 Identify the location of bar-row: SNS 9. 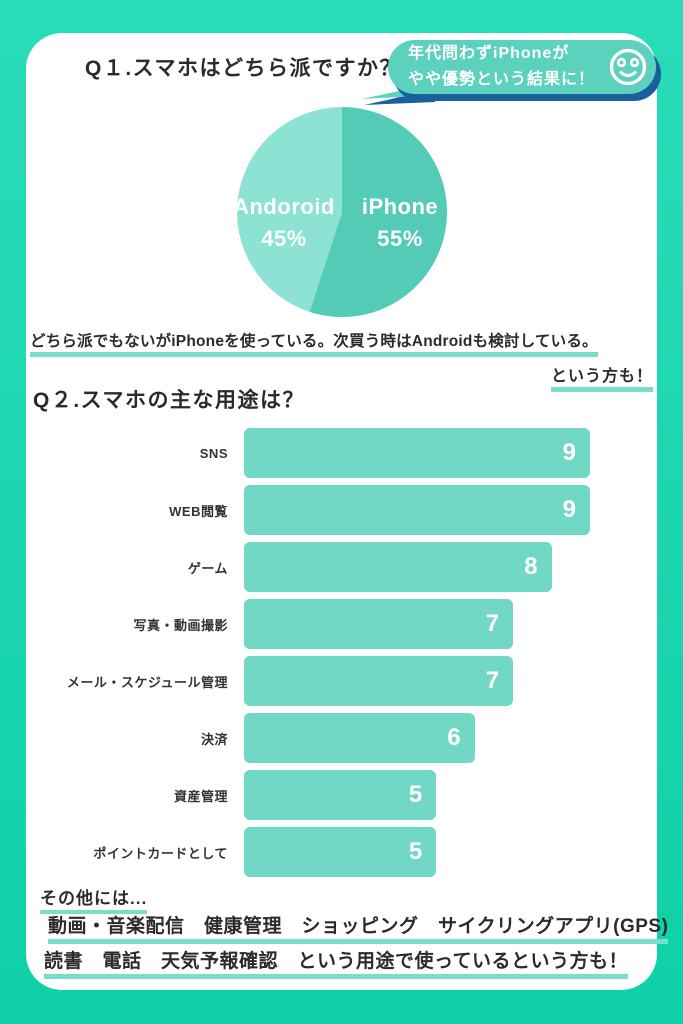
(333, 453).